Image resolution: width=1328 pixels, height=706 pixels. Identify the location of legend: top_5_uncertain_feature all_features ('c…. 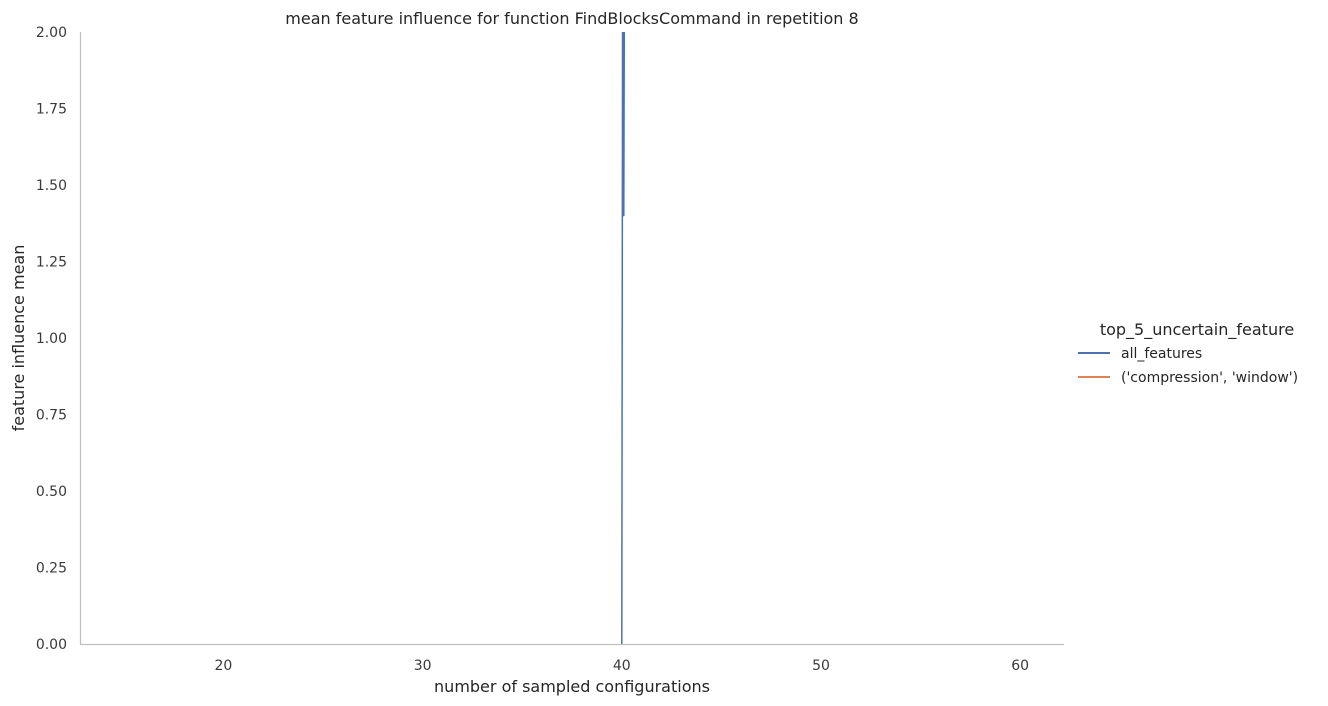
(1188, 353).